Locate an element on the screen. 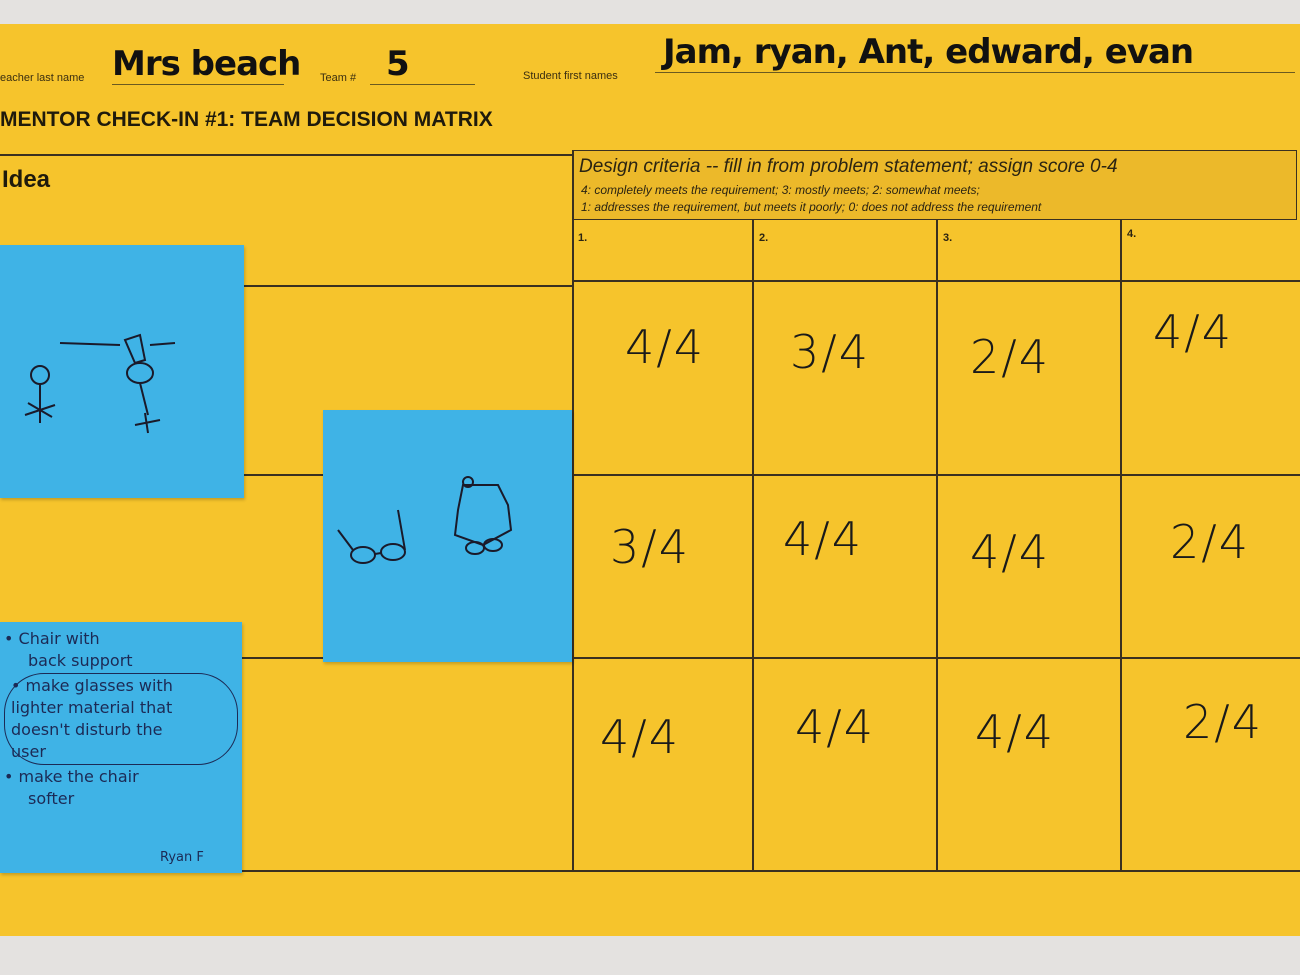 The height and width of the screenshot is (975, 1300). score-r3-c4: 2/4 is located at coordinates (1223, 722).